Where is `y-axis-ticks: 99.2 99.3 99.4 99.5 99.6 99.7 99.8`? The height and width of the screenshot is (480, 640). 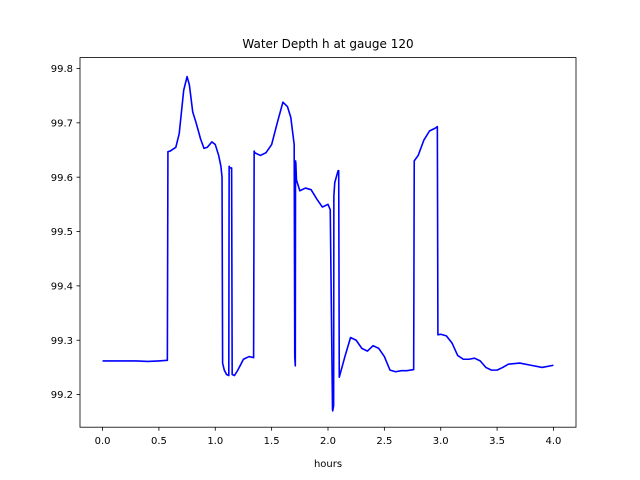 y-axis-ticks: 99.2 99.3 99.4 99.5 99.6 99.7 99.8 is located at coordinates (65, 232).